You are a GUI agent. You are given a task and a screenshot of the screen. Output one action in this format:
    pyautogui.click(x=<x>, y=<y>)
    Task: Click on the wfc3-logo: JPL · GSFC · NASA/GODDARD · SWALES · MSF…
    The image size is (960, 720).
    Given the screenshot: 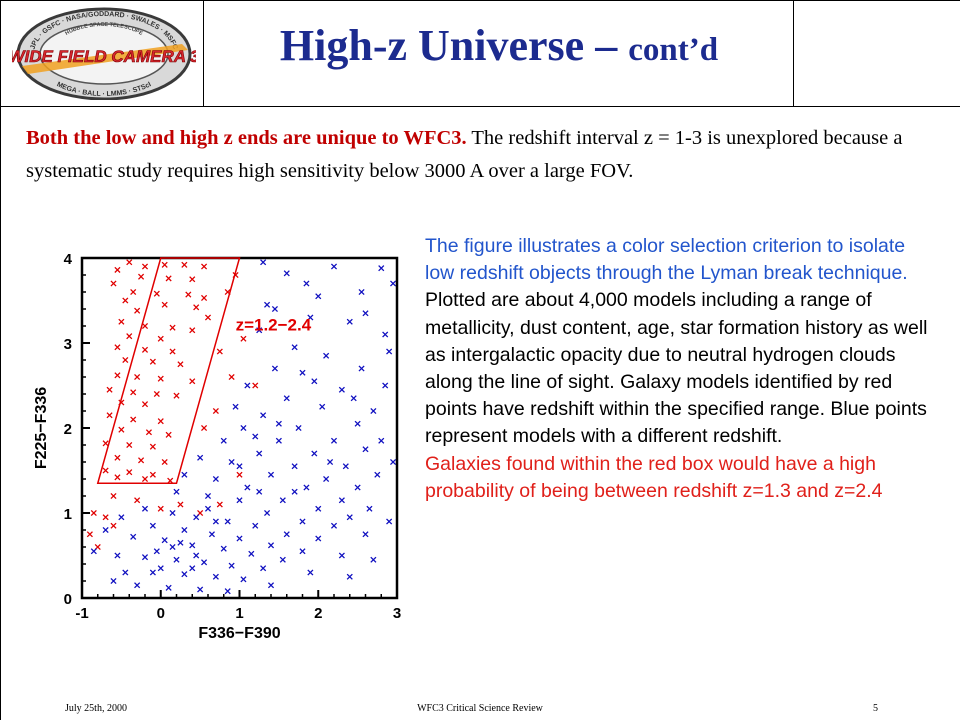 What is the action you would take?
    pyautogui.click(x=104, y=53)
    